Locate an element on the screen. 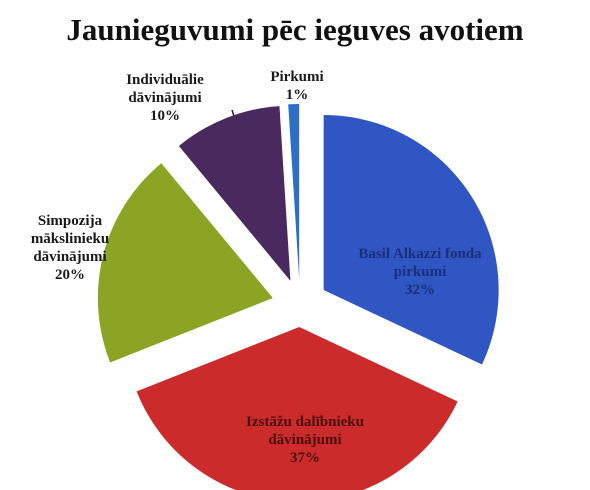  slice-label: Izstāžu dalībnieku dāvinājumi 37% is located at coordinates (305, 440).